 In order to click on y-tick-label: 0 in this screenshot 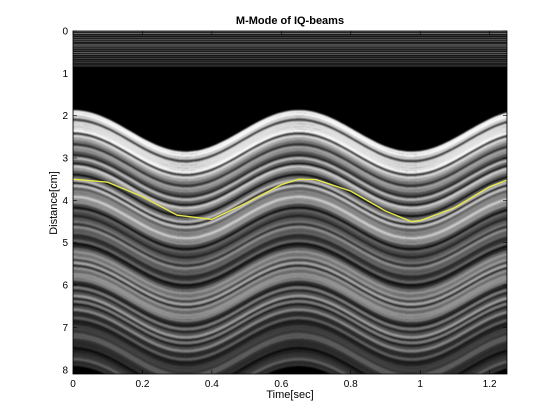, I will do `click(65, 32)`.